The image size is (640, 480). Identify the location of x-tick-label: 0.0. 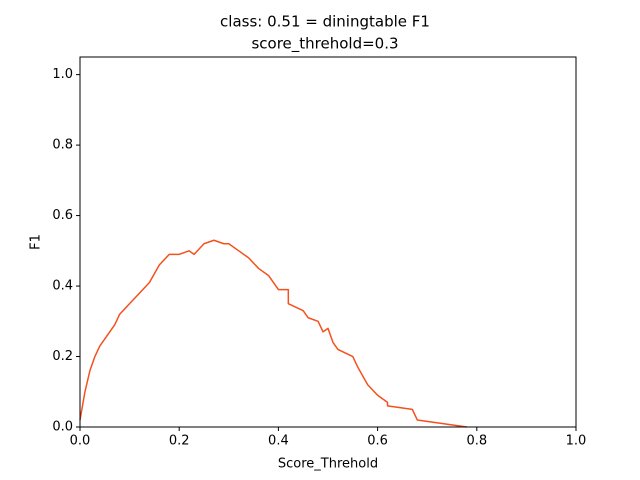
(80, 441).